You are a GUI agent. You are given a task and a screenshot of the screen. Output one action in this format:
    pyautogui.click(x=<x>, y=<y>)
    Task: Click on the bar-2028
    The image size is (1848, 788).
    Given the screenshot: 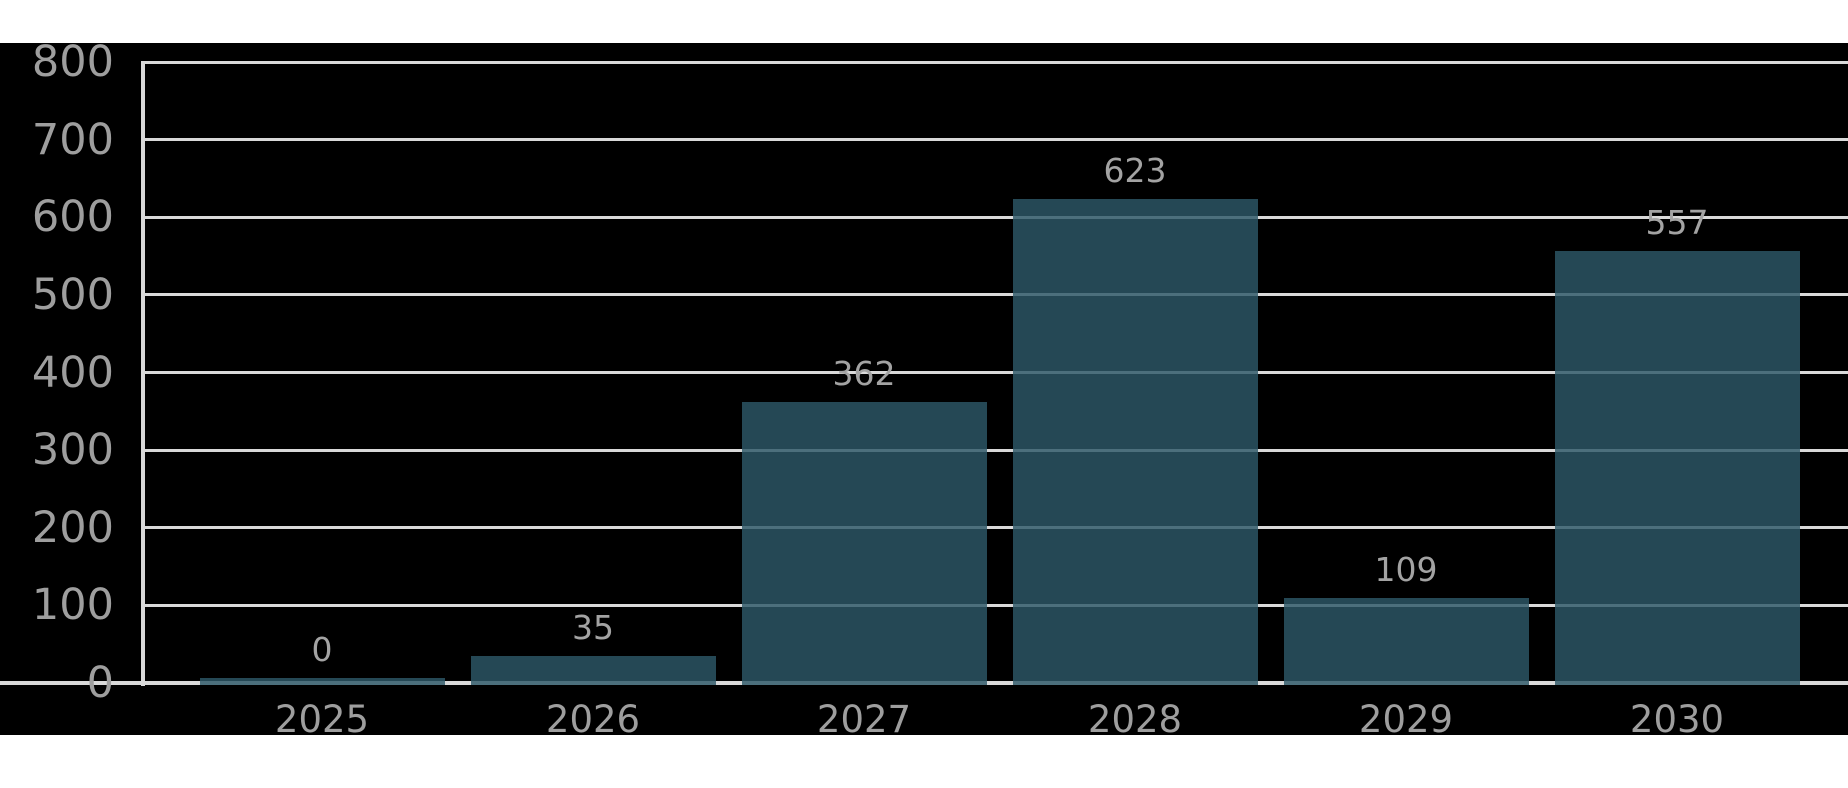 What is the action you would take?
    pyautogui.click(x=1135, y=442)
    